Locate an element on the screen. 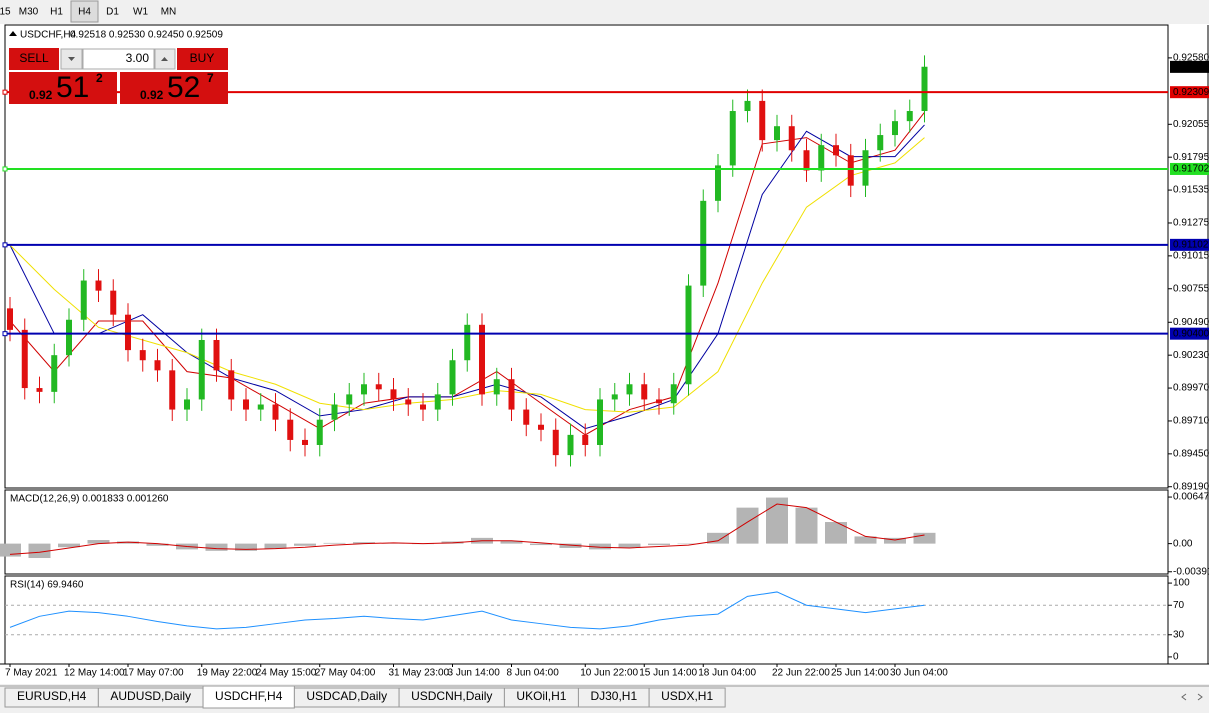 This screenshot has width=1209, height=713. price-pips: 51 is located at coordinates (72, 87).